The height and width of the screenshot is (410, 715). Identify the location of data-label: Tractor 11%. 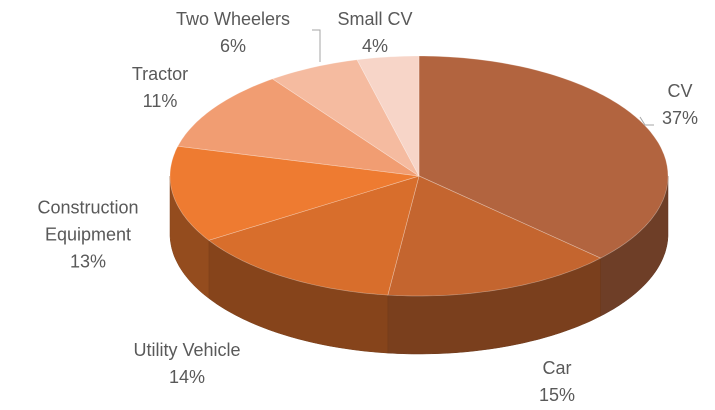
(160, 88).